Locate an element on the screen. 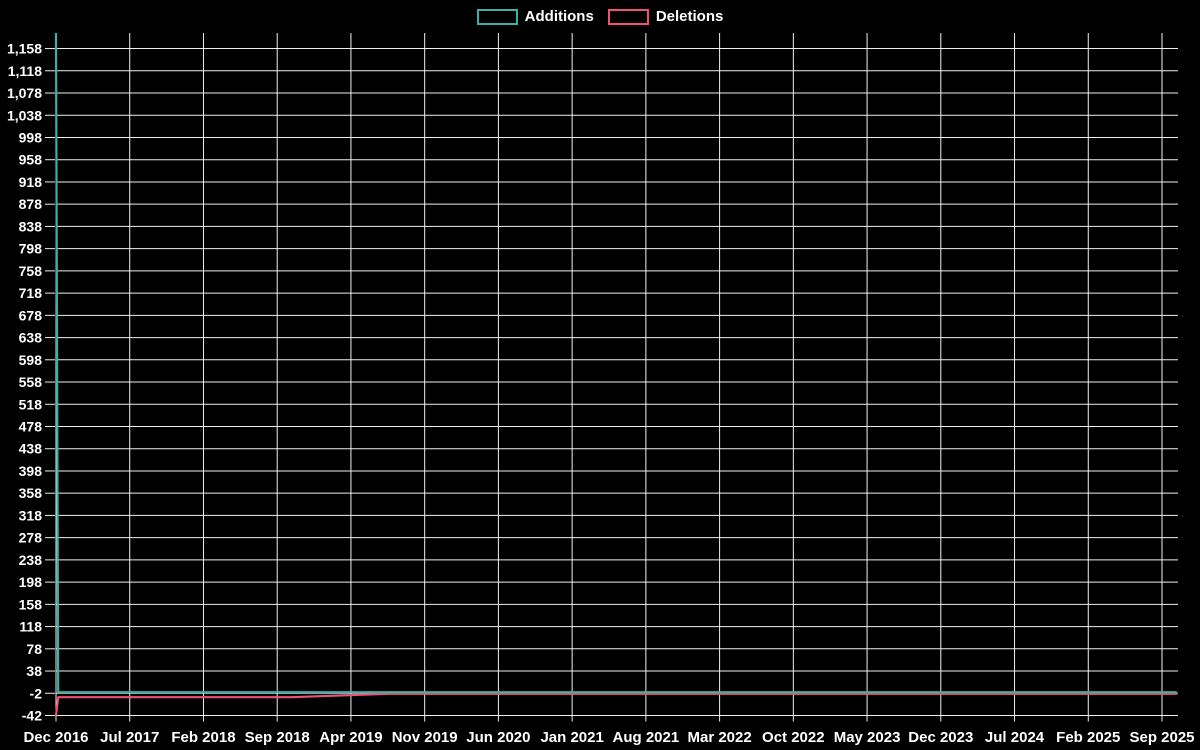 The width and height of the screenshot is (1200, 750). y-tick-label: 1,158 is located at coordinates (24, 49).